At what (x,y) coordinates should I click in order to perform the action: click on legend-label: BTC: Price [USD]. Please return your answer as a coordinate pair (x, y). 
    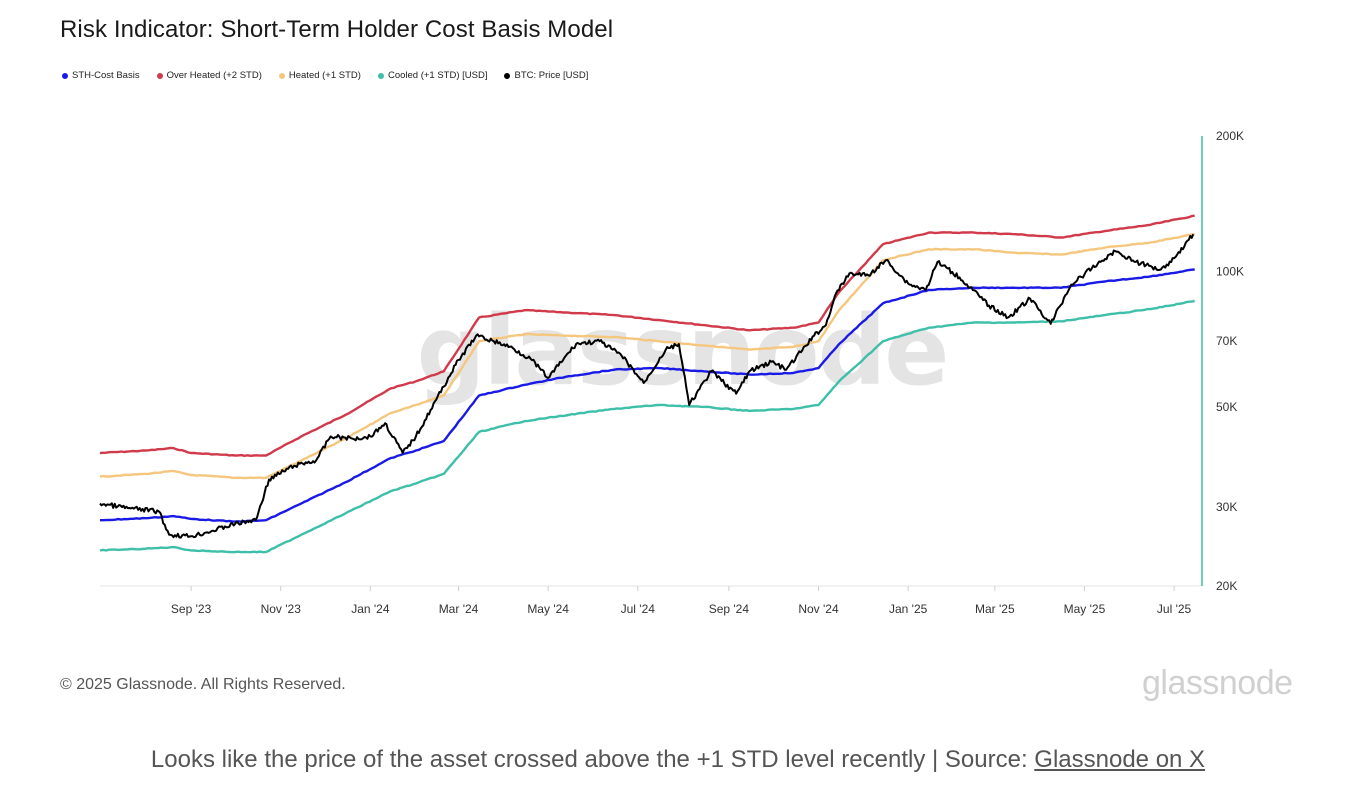
    Looking at the image, I should click on (551, 75).